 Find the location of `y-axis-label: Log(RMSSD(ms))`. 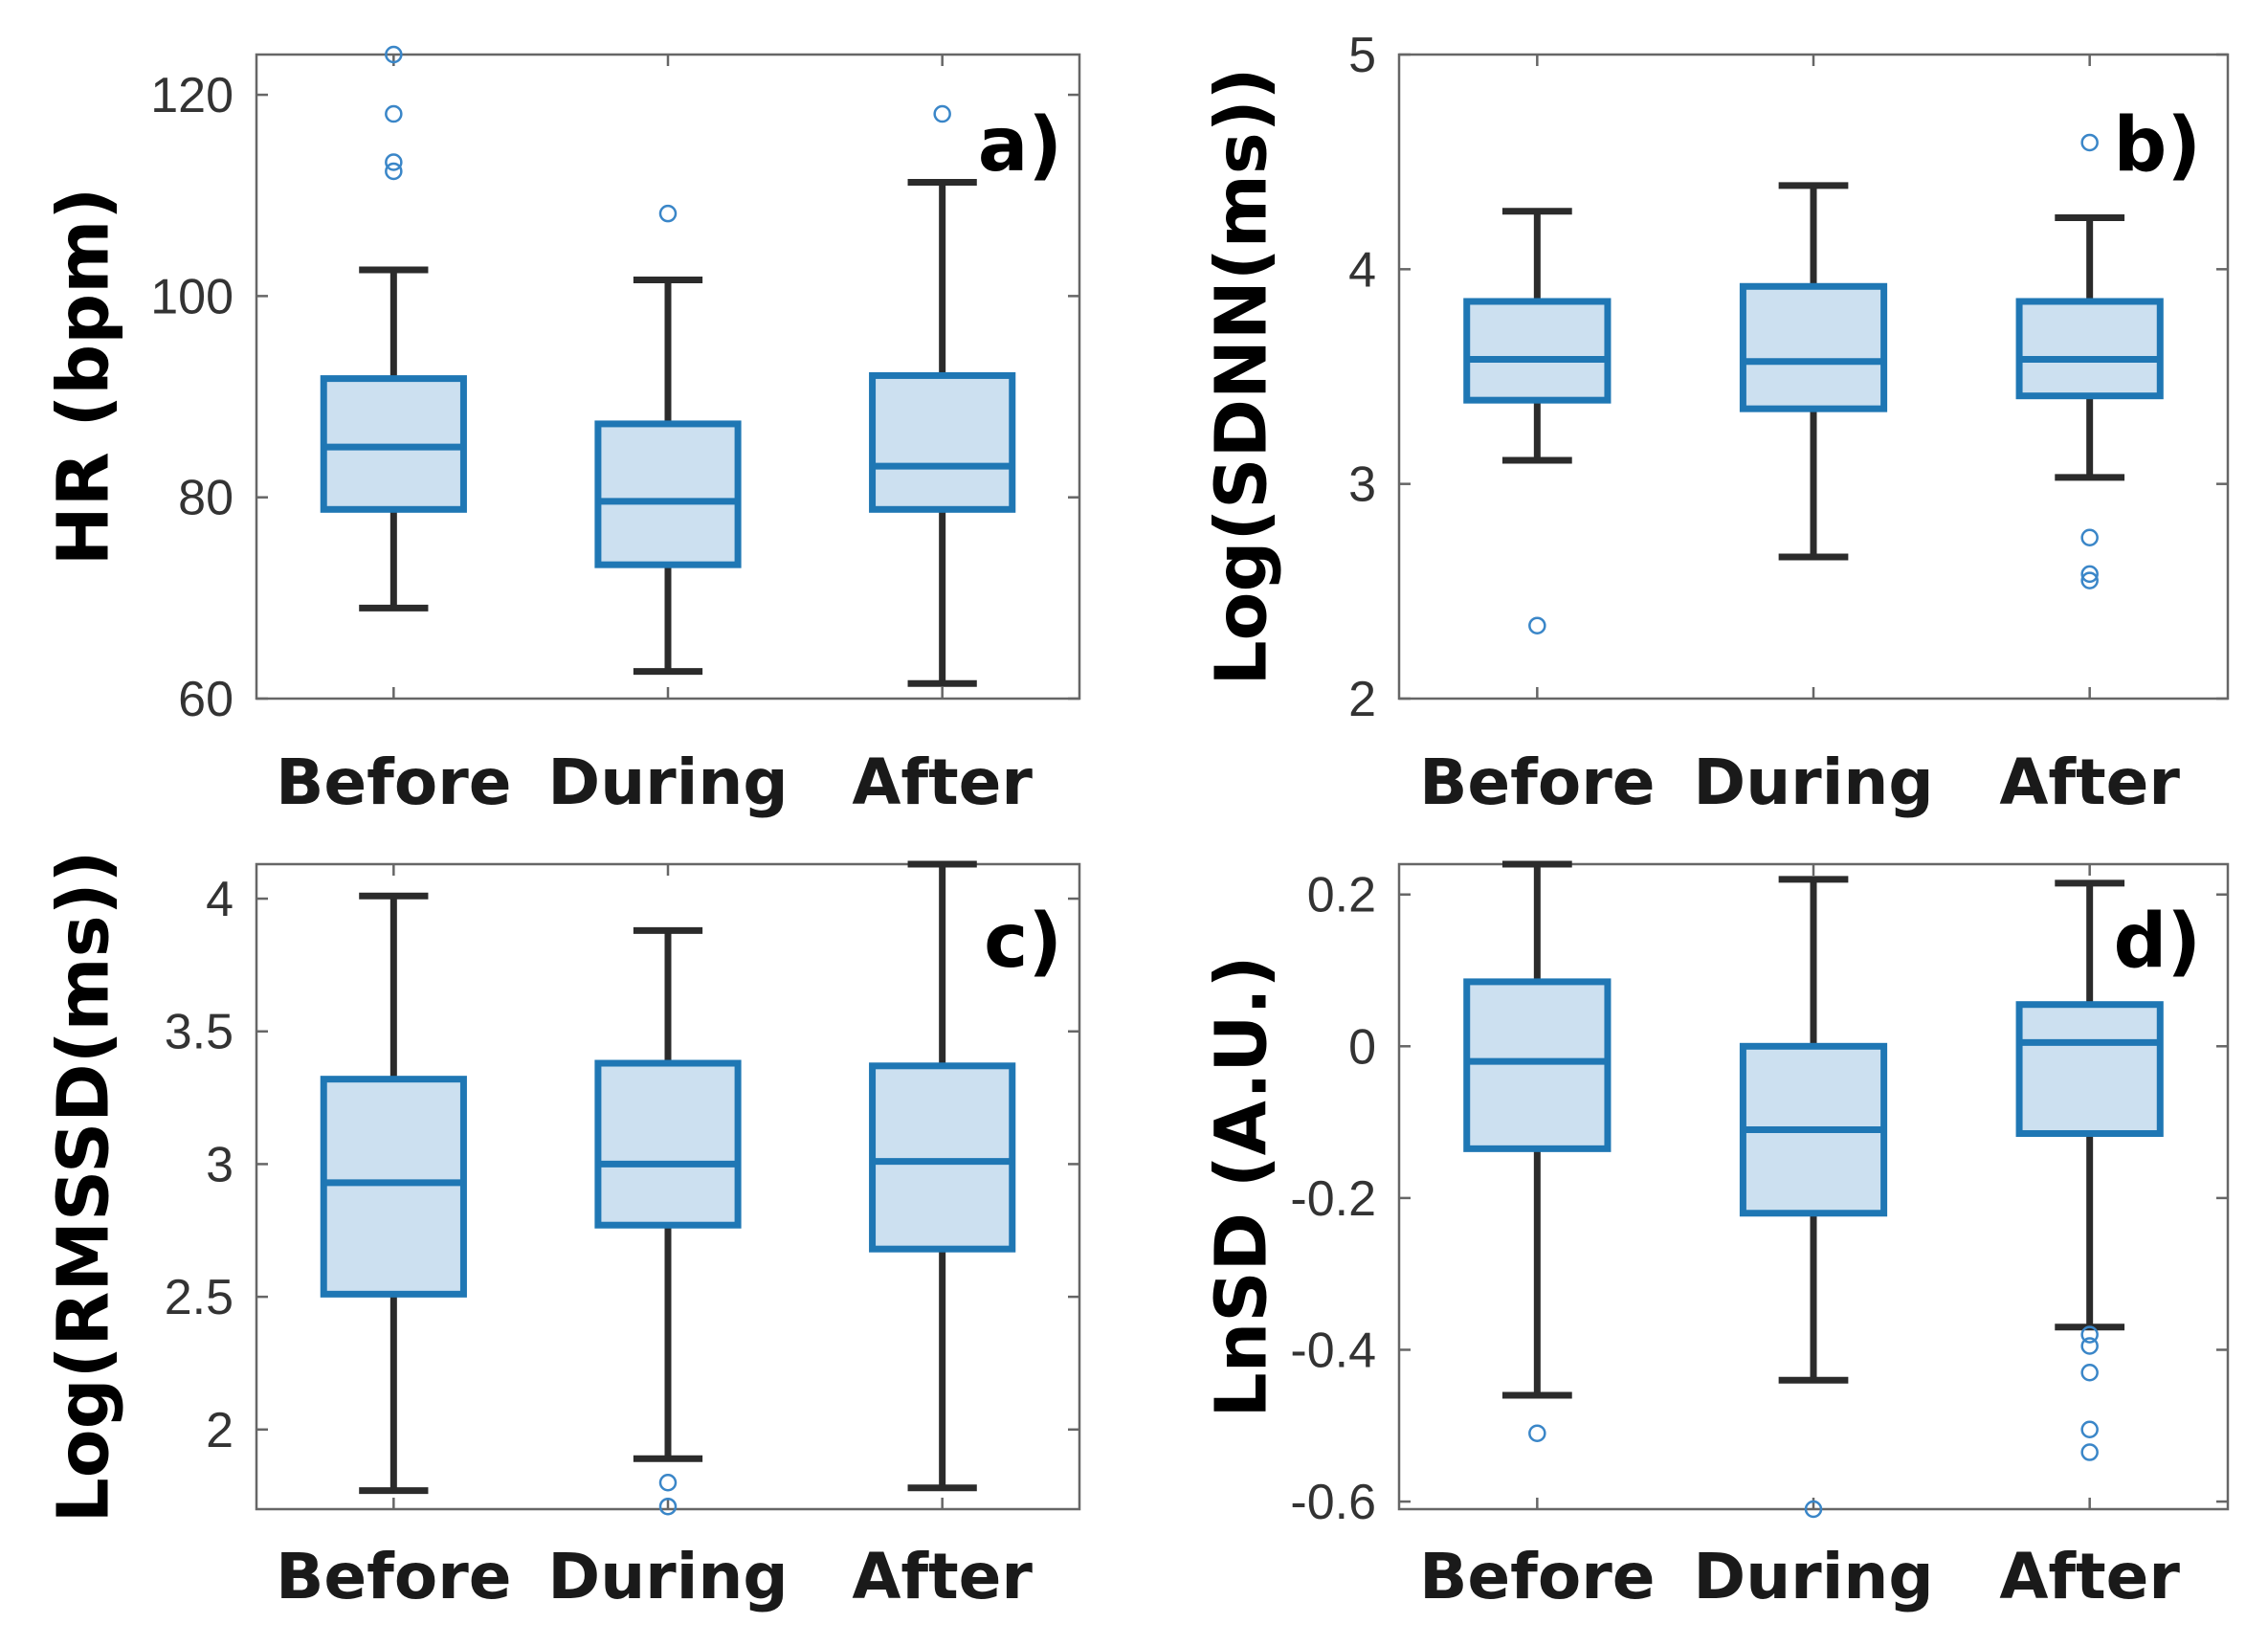

y-axis-label: Log(RMSSD(ms)) is located at coordinates (84, 1187).